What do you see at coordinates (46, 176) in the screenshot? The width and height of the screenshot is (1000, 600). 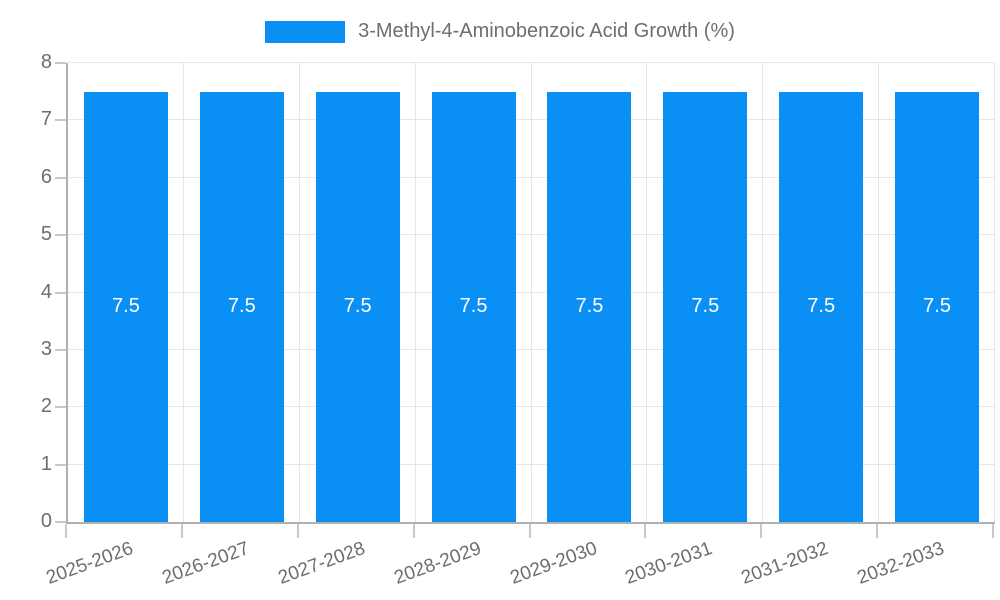 I see `y-tick-label: 6` at bounding box center [46, 176].